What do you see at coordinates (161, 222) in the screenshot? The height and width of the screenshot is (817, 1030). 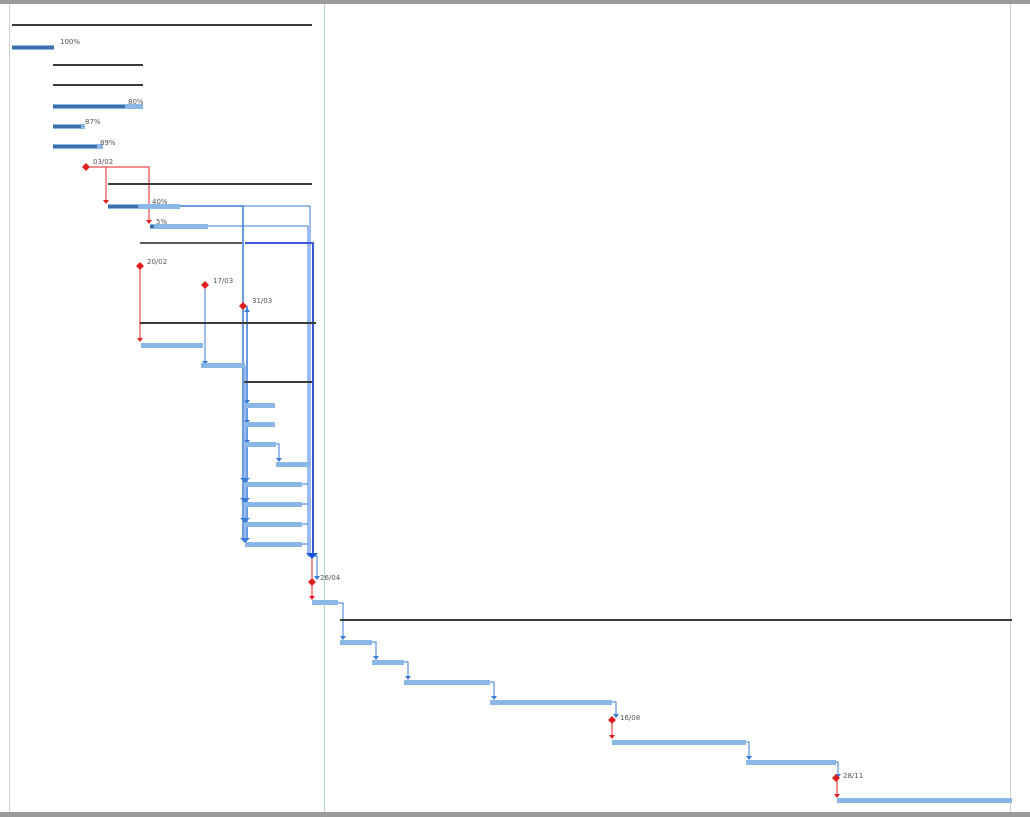 I see `task-percent-label: 5%` at bounding box center [161, 222].